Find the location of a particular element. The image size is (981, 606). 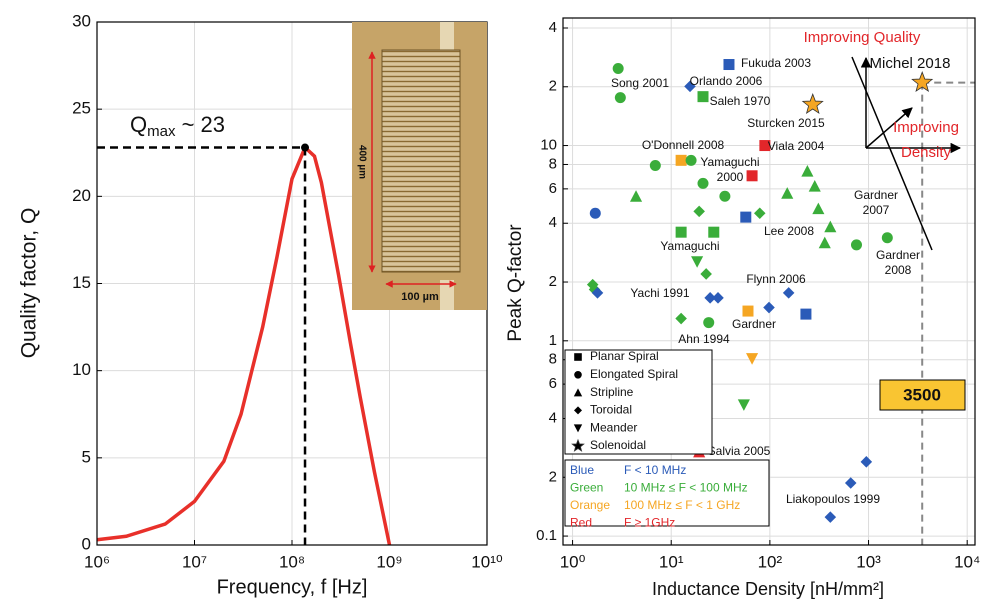

legend-label: Elongated Spiral is located at coordinates (634, 374).